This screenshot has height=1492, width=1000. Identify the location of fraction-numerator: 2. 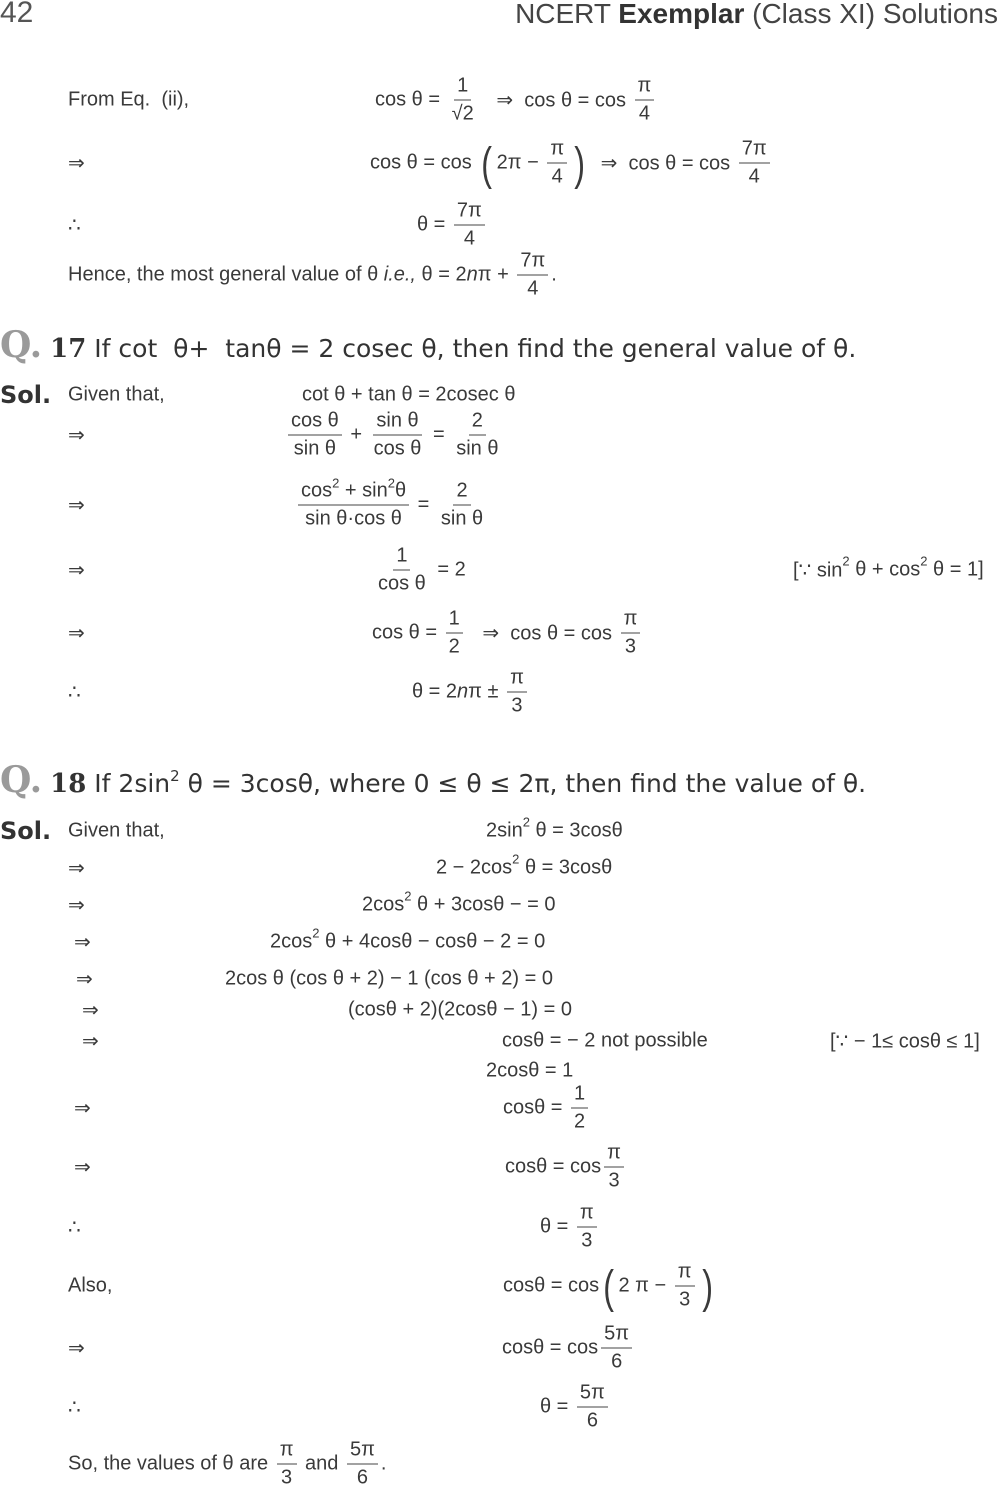
(477, 423).